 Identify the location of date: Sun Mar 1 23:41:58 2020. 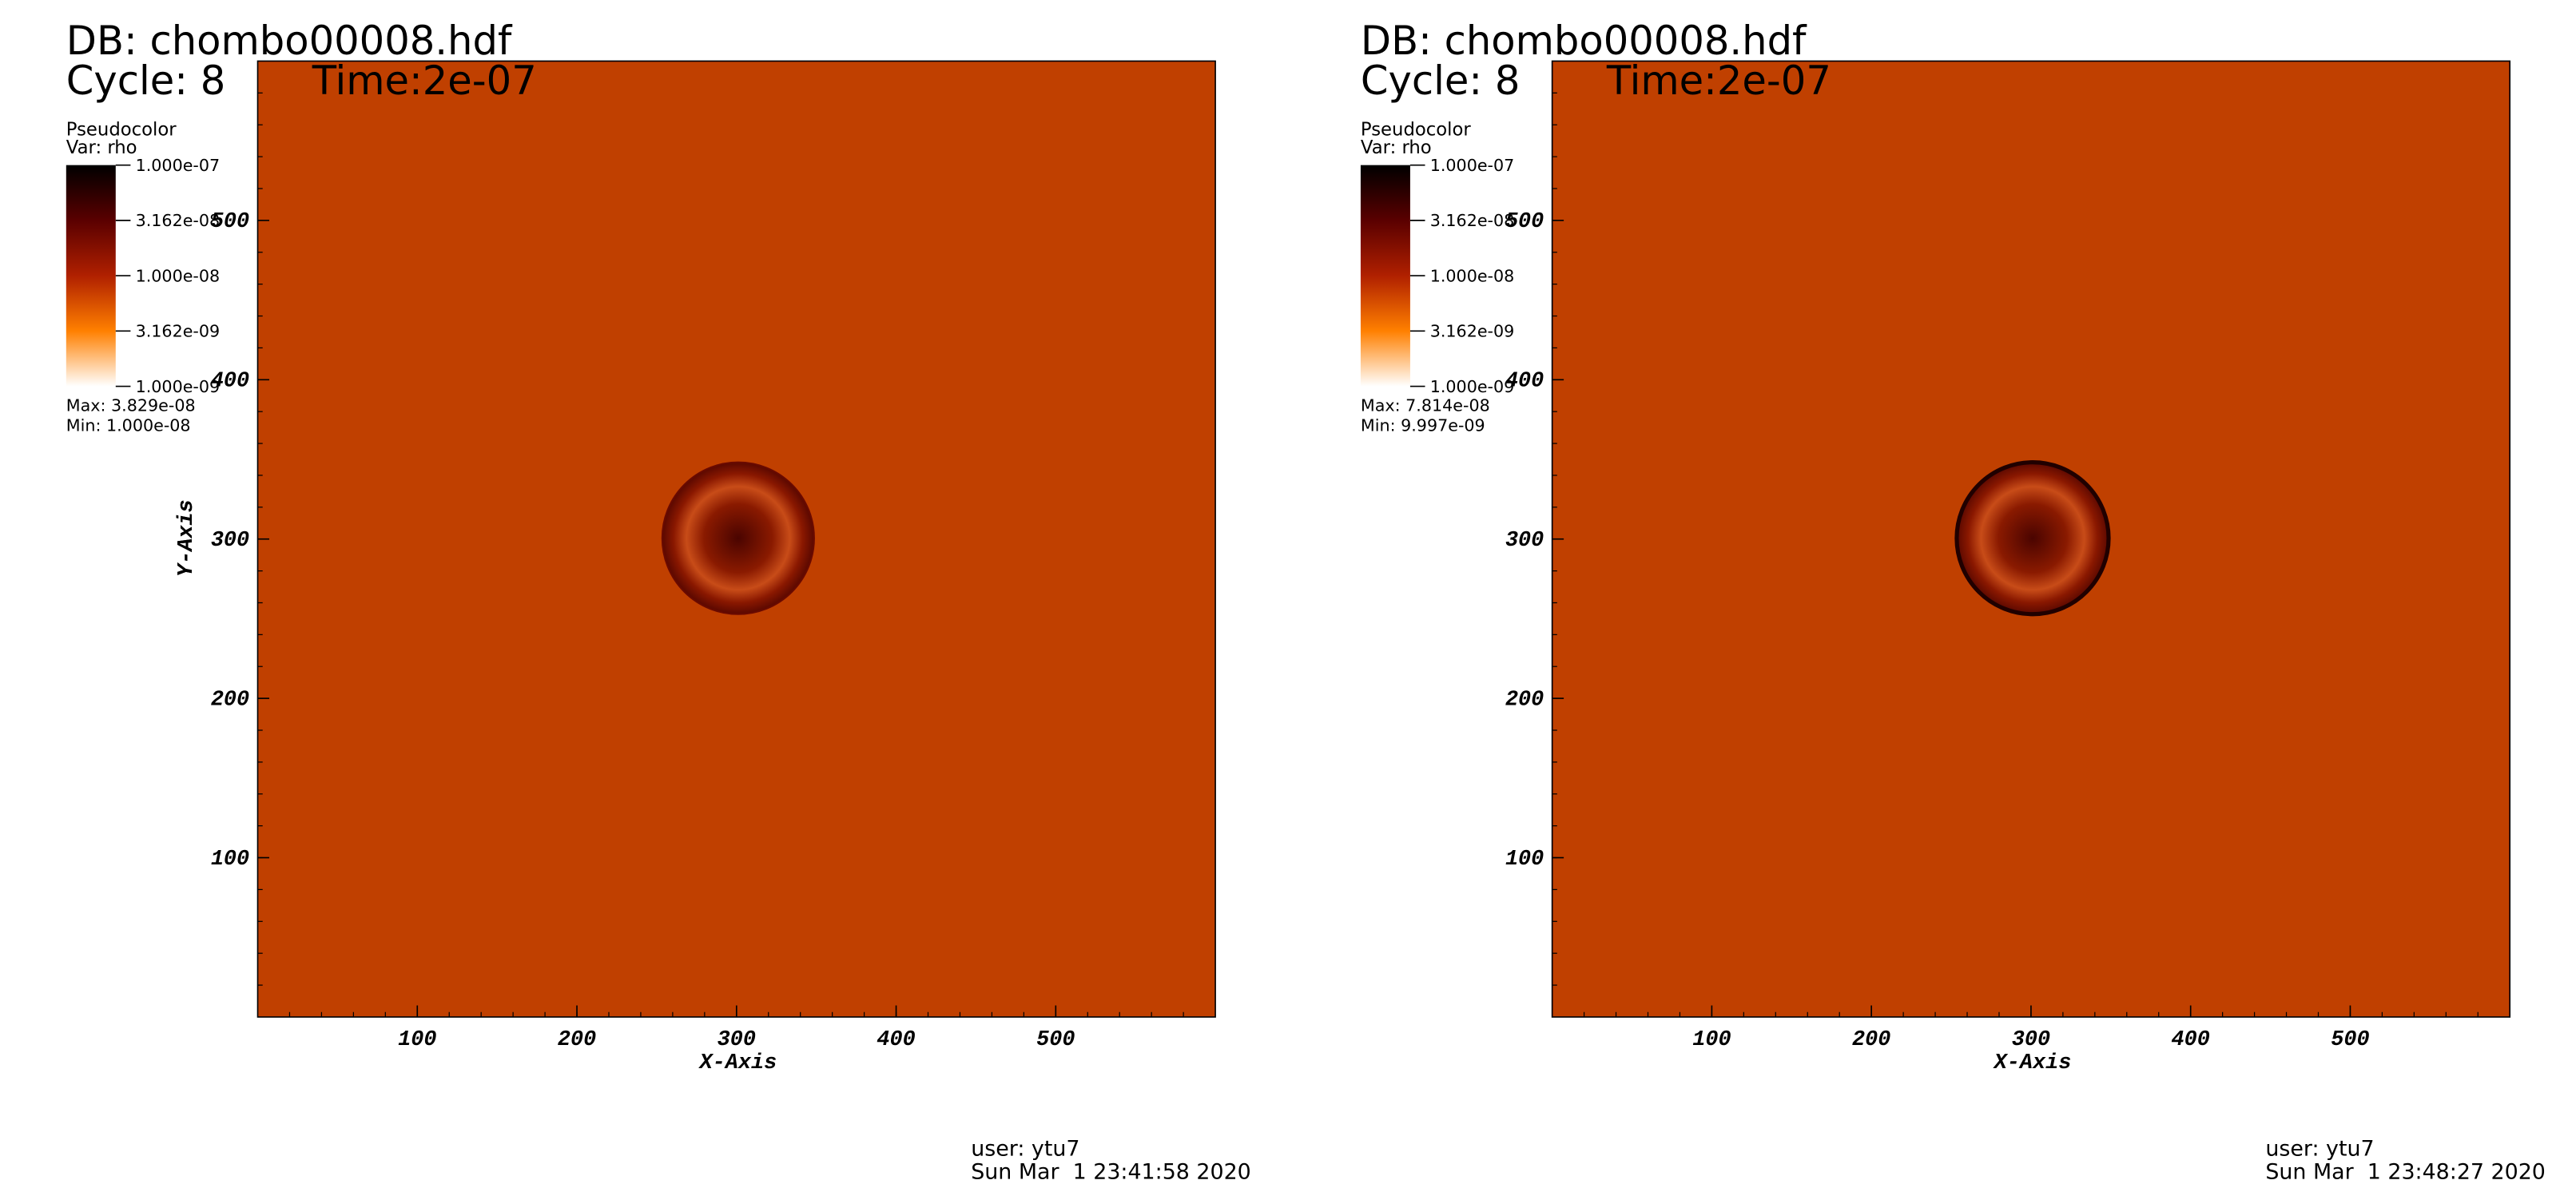
(1111, 1171).